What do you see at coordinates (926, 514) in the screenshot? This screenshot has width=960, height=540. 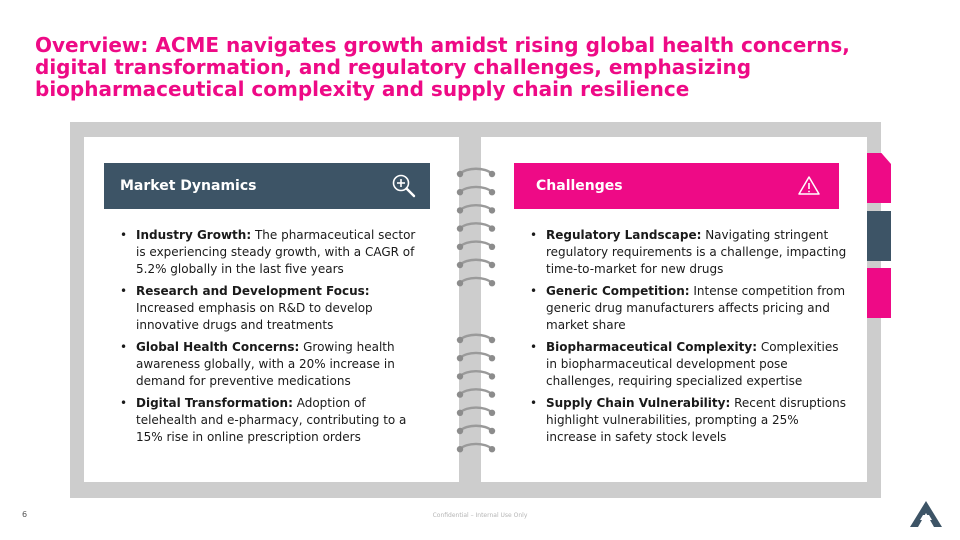 I see `company-logo-icon` at bounding box center [926, 514].